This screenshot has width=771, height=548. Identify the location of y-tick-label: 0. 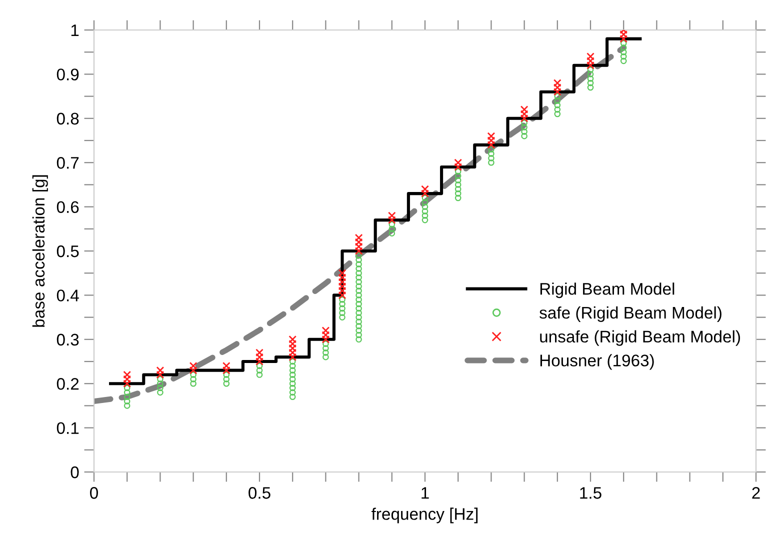
(74, 472).